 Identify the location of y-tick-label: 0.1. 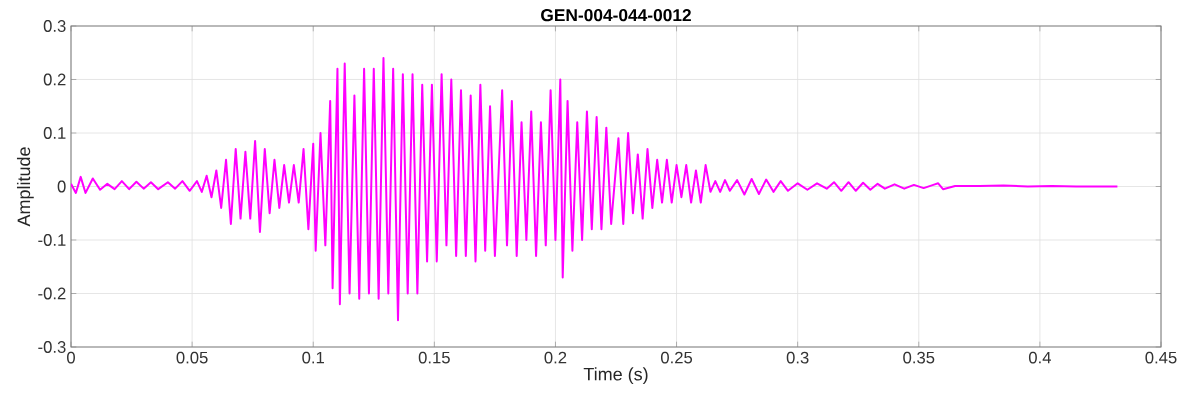
(54, 133).